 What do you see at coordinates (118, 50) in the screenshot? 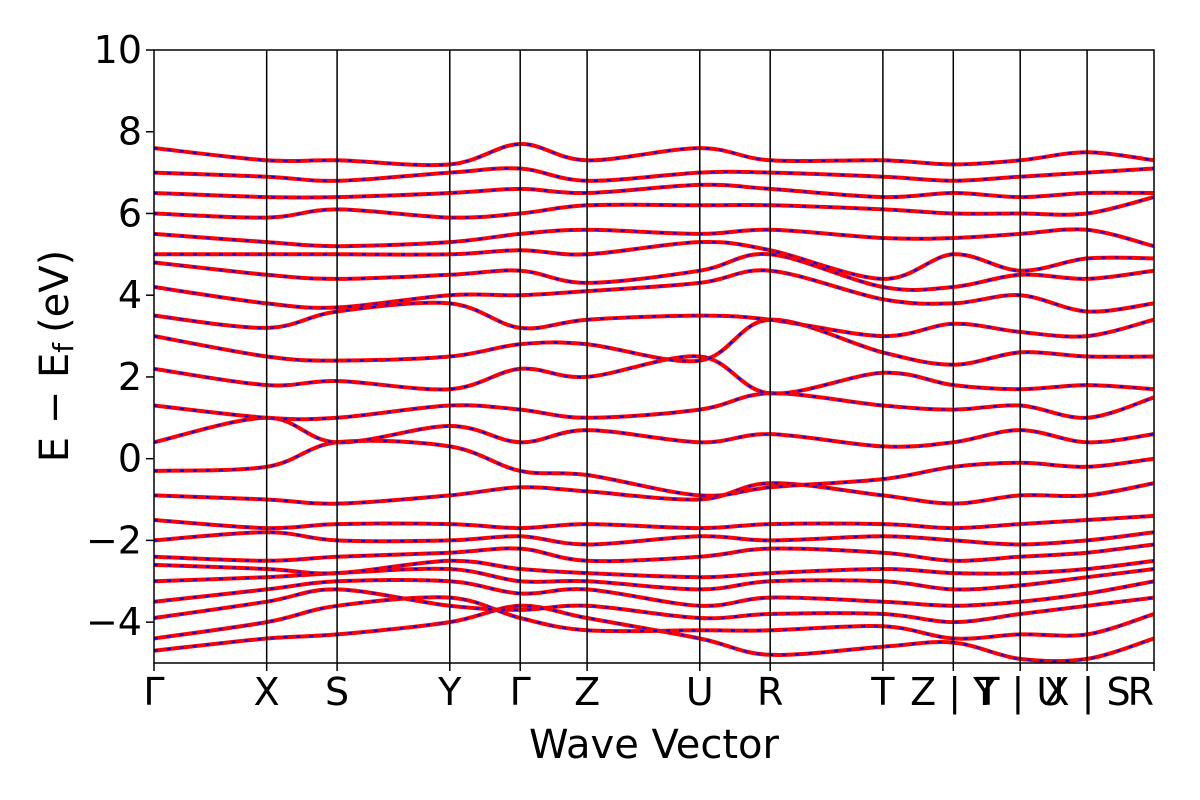
I see `y-tick-label: 10` at bounding box center [118, 50].